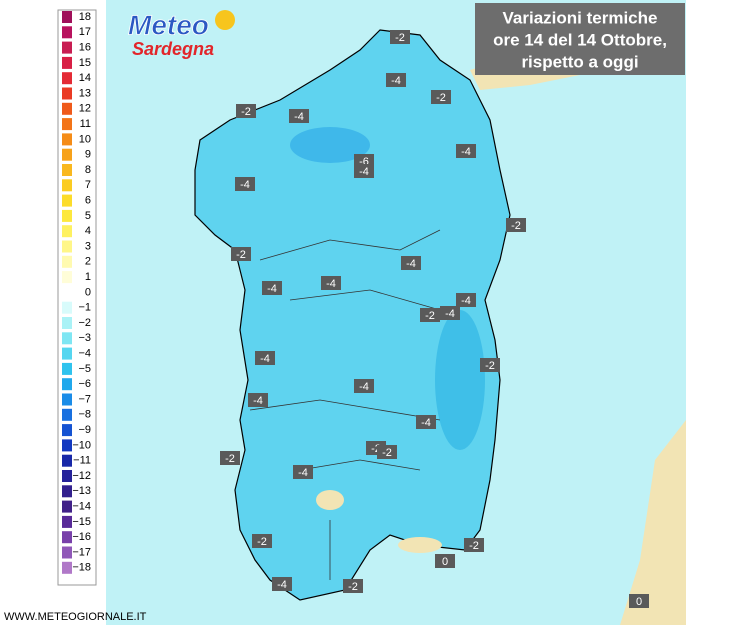  I want to click on legend-label: −14, so click(81, 507).